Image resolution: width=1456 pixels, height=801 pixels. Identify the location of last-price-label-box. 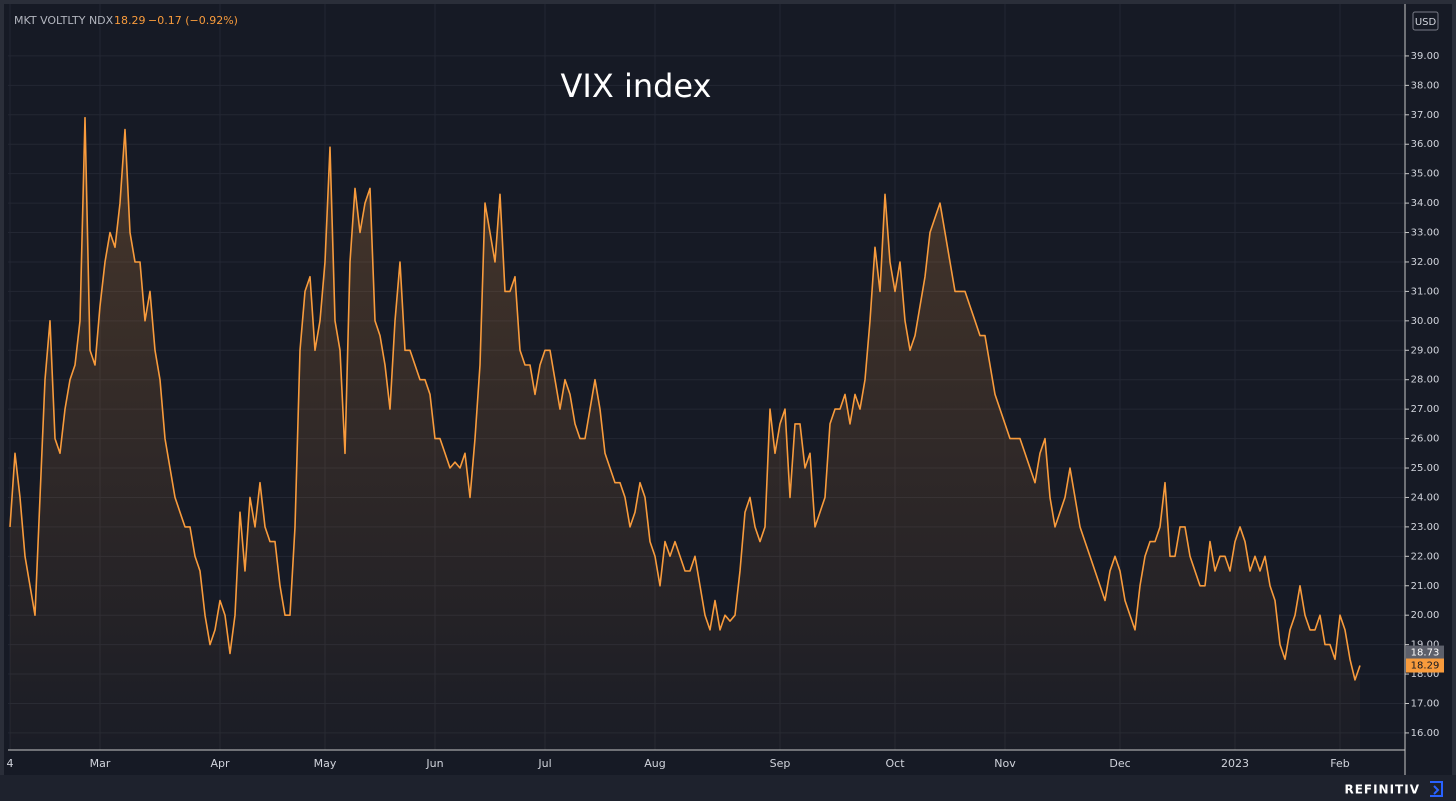
(1425, 665).